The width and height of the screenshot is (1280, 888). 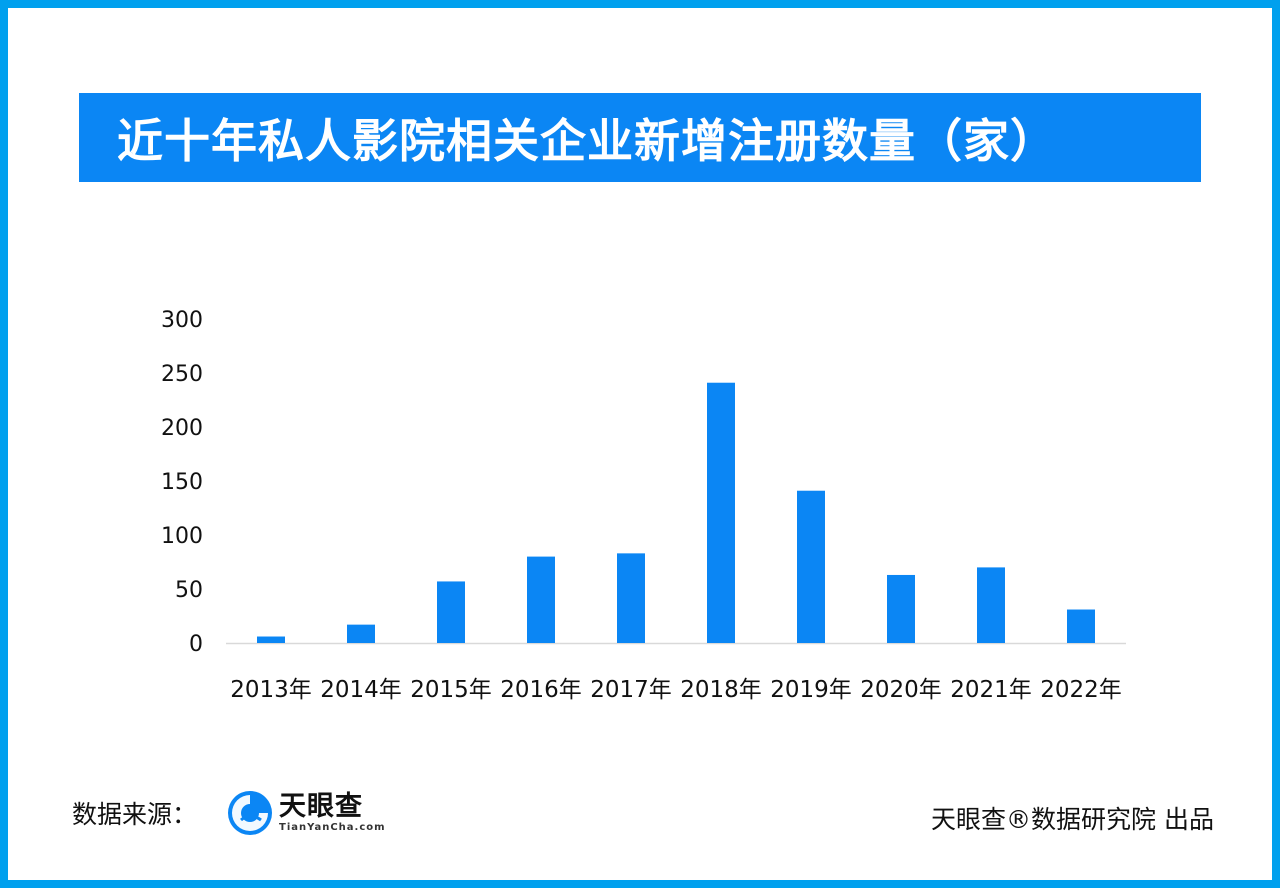 I want to click on y-tick-label: 250, so click(x=182, y=374).